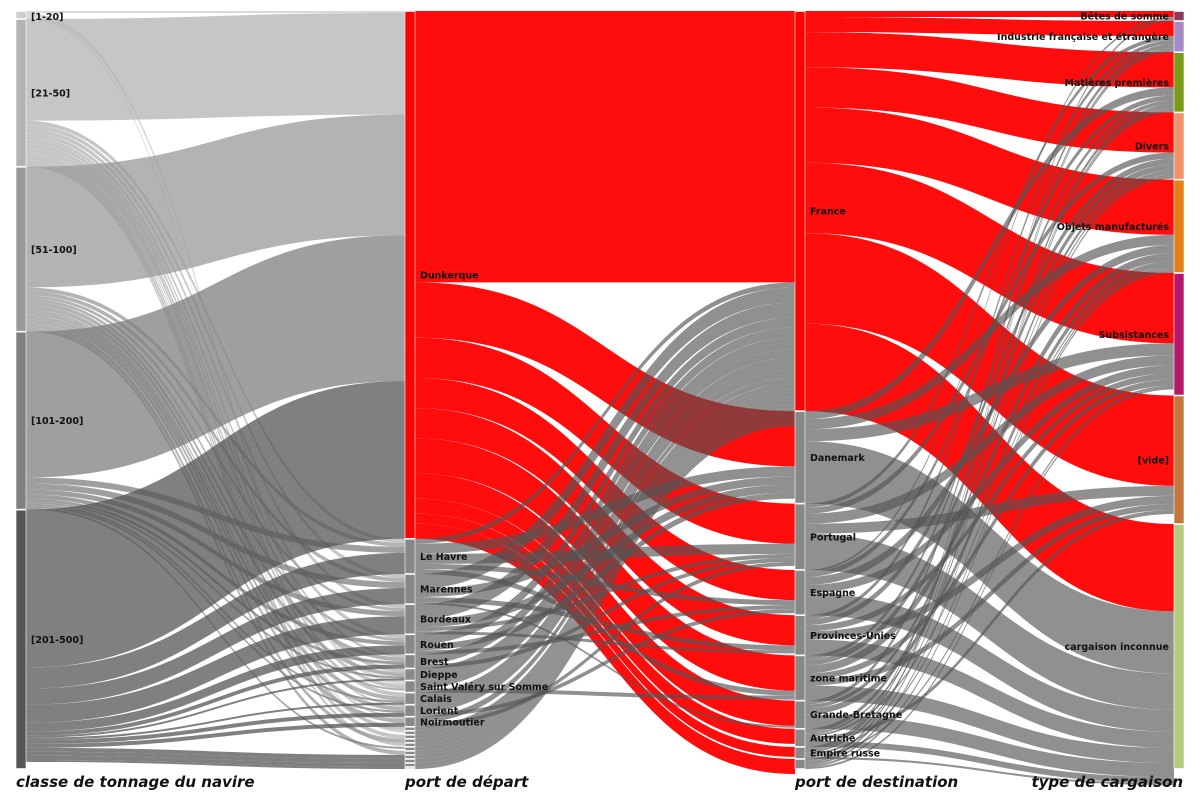 The image size is (1200, 800). Describe the element at coordinates (434, 662) in the screenshot. I see `node-label-brest: Brest` at that location.